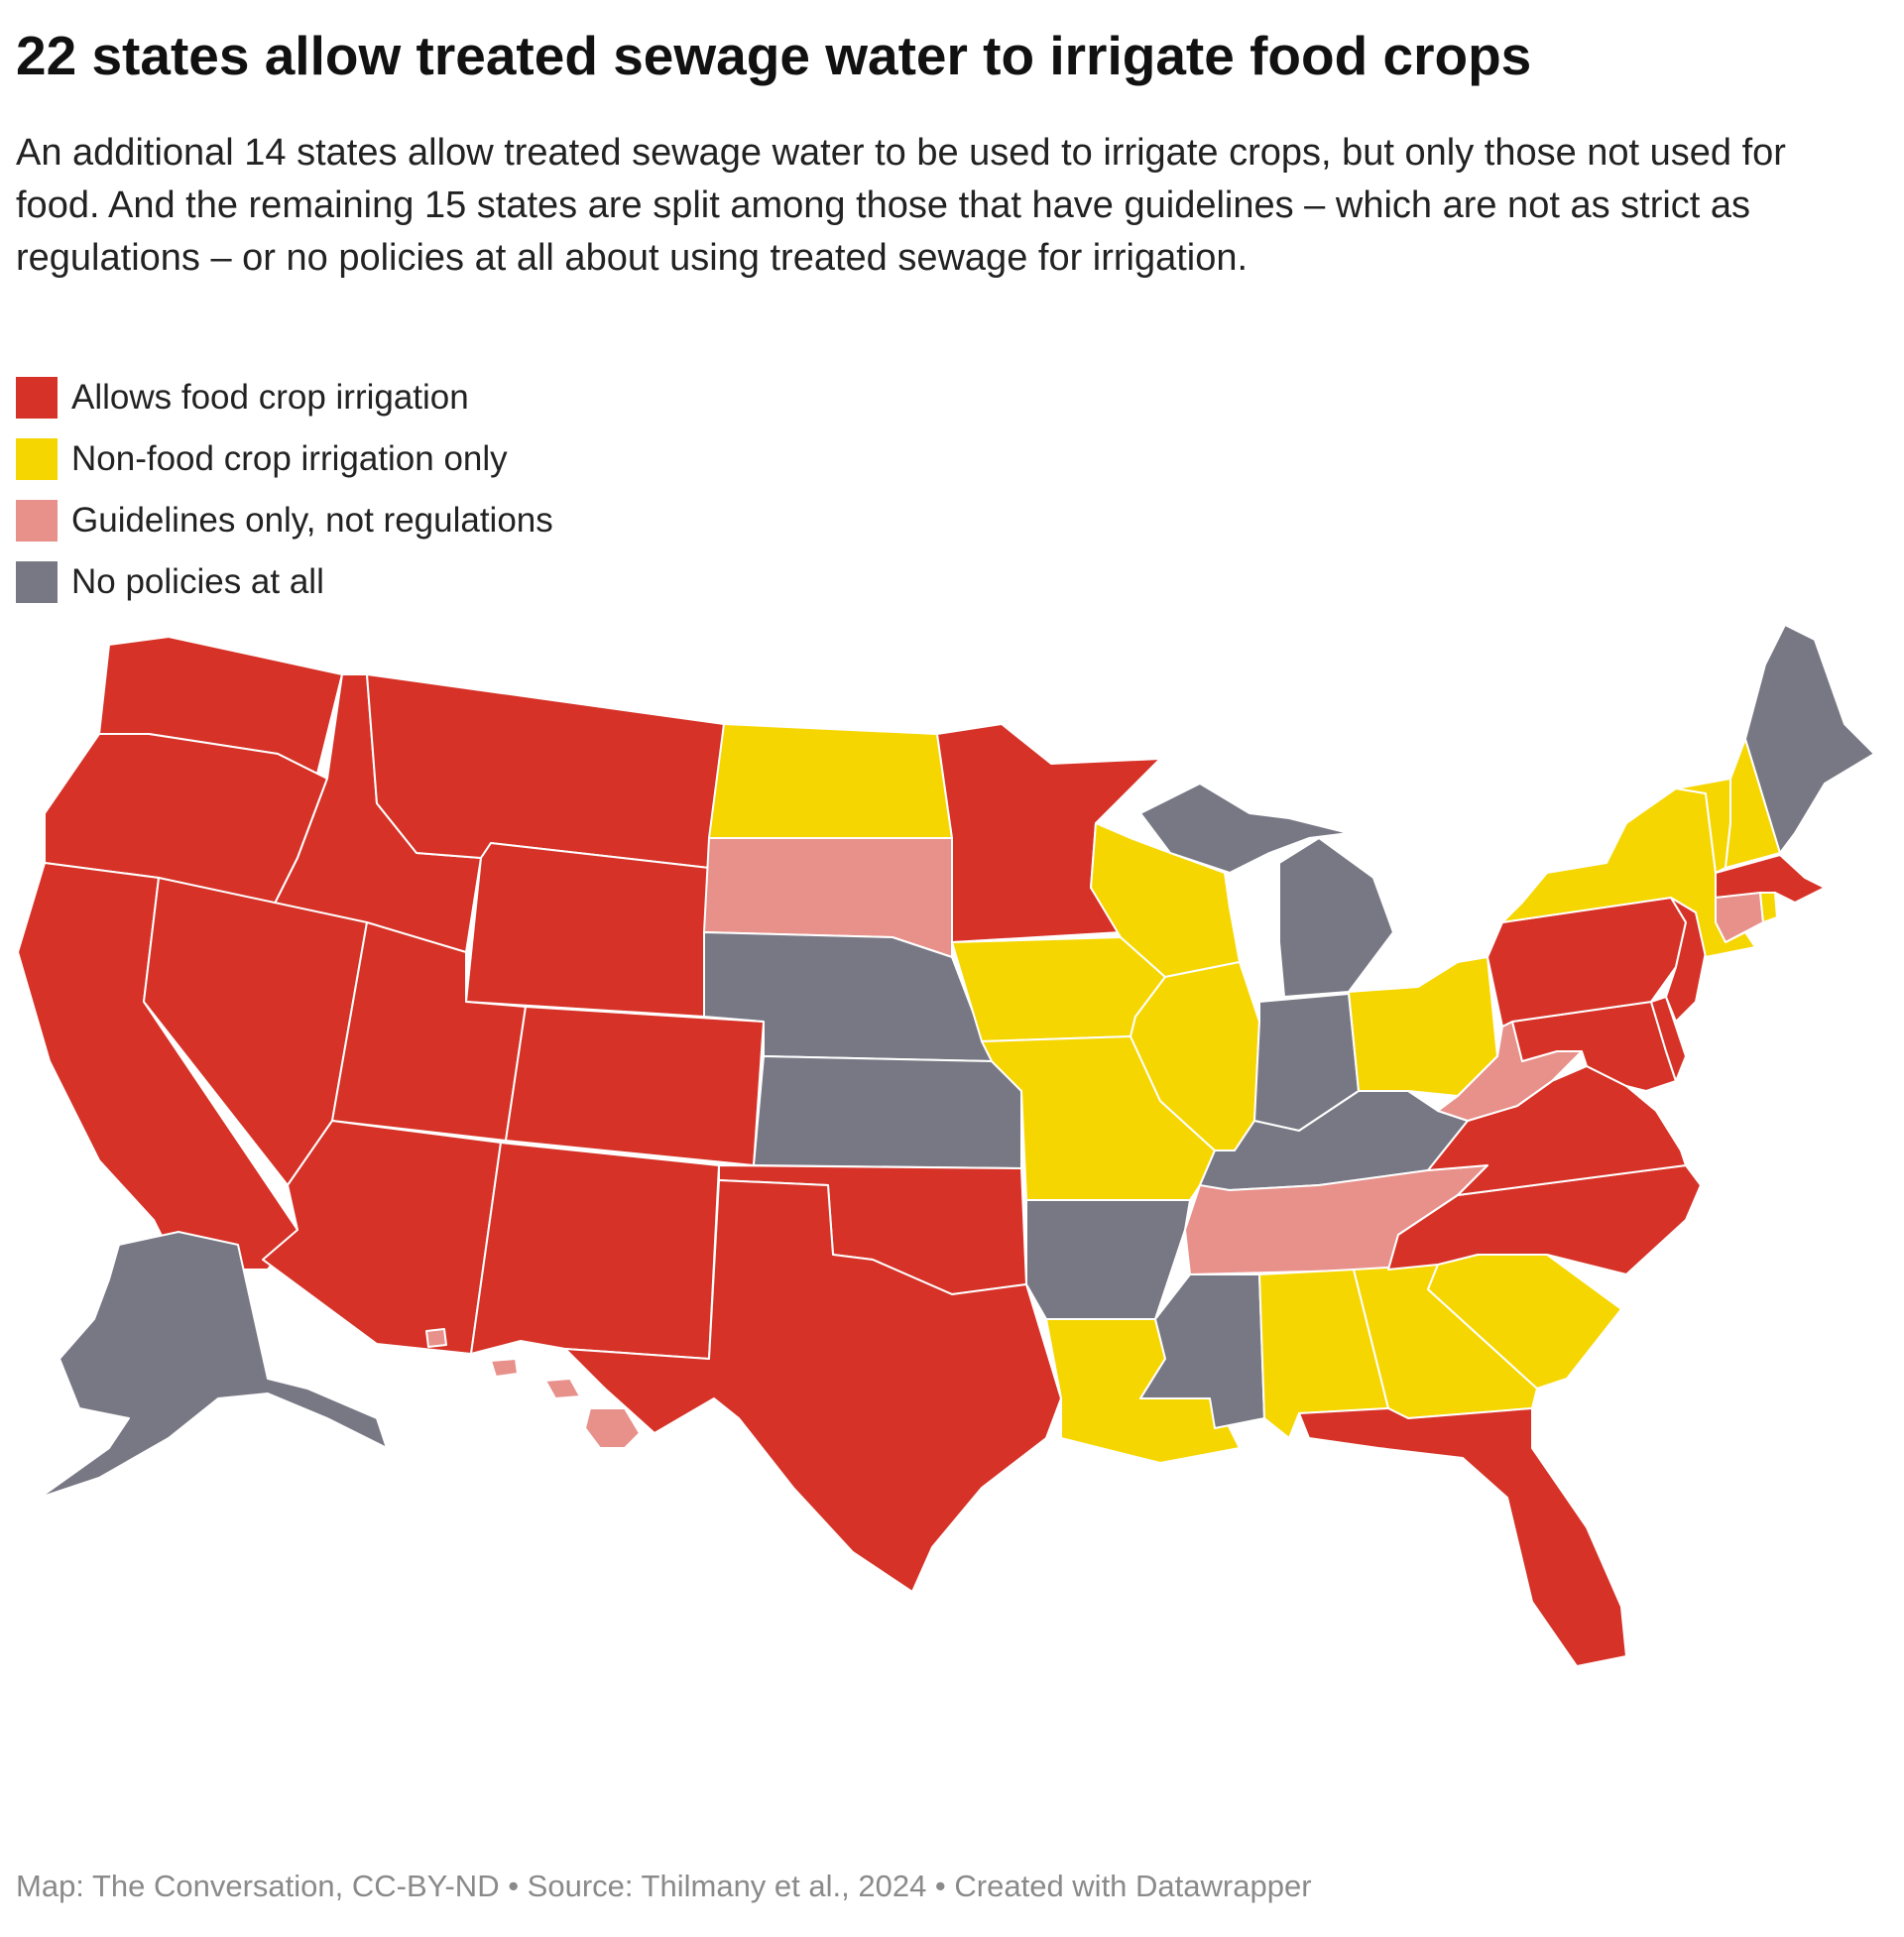 This screenshot has width=1904, height=1937. Describe the element at coordinates (887, 1112) in the screenshot. I see `state-ks` at that location.